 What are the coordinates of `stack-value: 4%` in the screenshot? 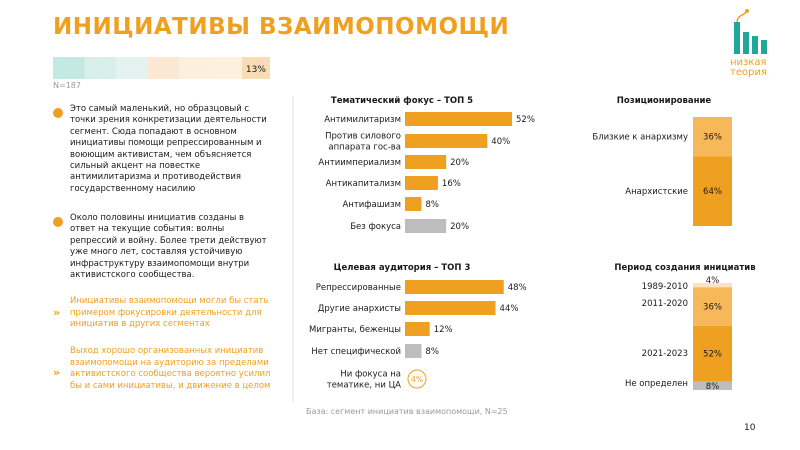 It's located at (713, 281).